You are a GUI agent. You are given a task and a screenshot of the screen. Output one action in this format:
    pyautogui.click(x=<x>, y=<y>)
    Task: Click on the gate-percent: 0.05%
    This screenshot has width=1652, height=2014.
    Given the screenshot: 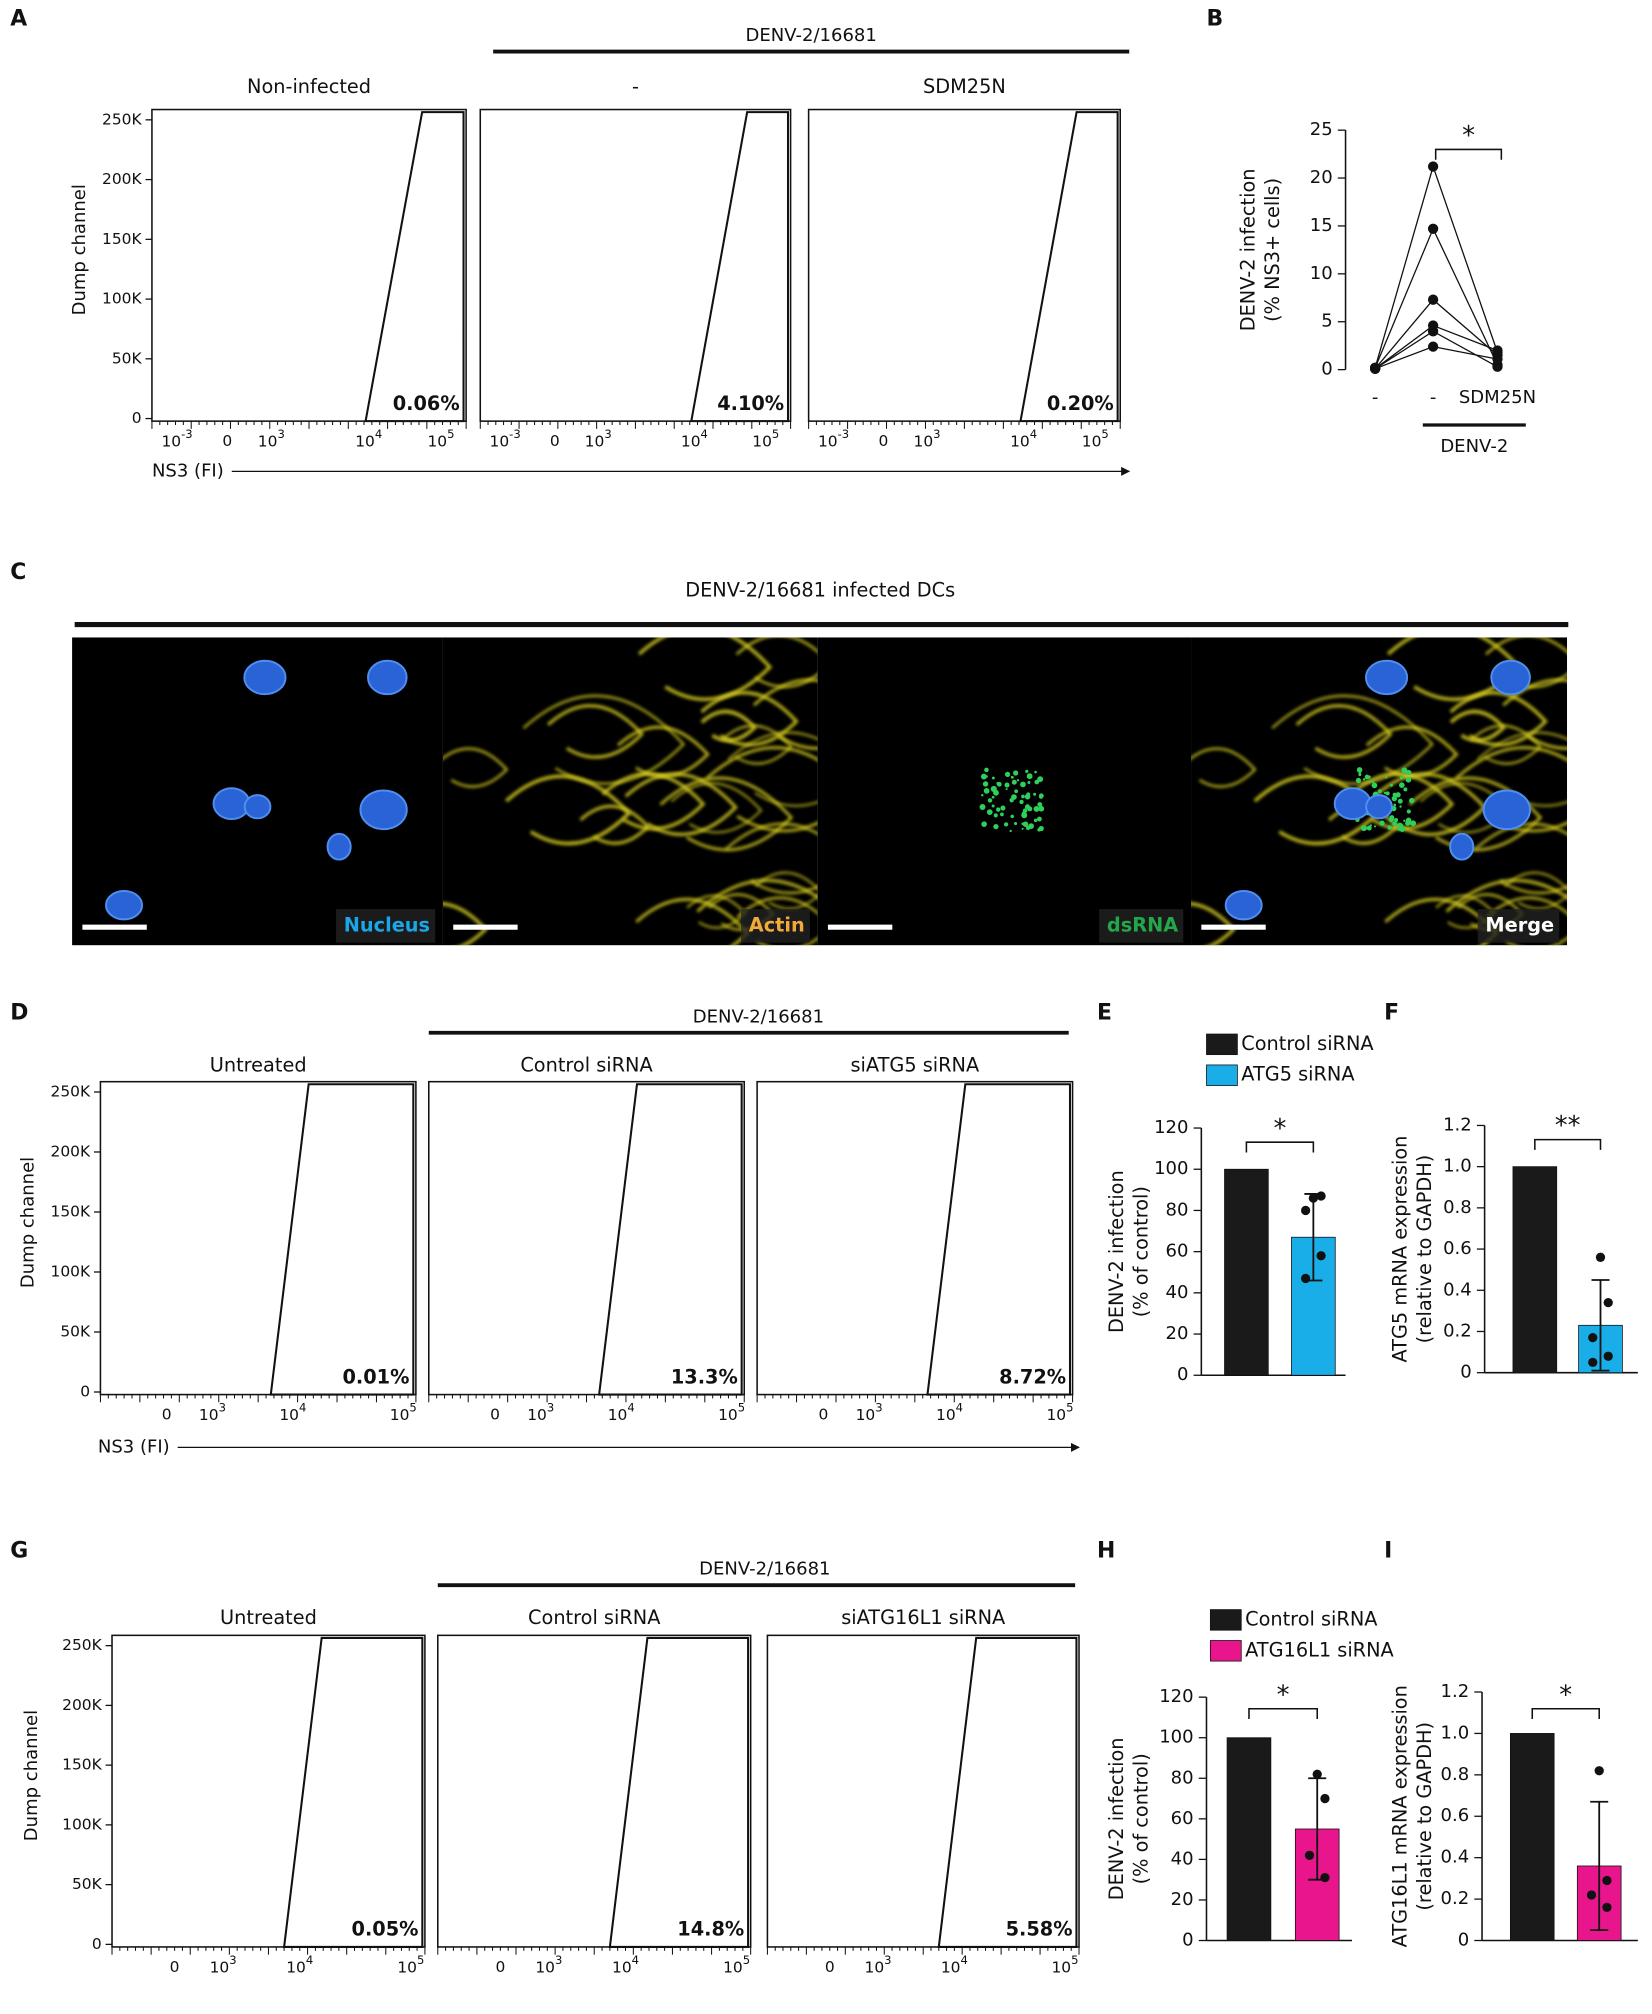 What is the action you would take?
    pyautogui.click(x=385, y=1929)
    